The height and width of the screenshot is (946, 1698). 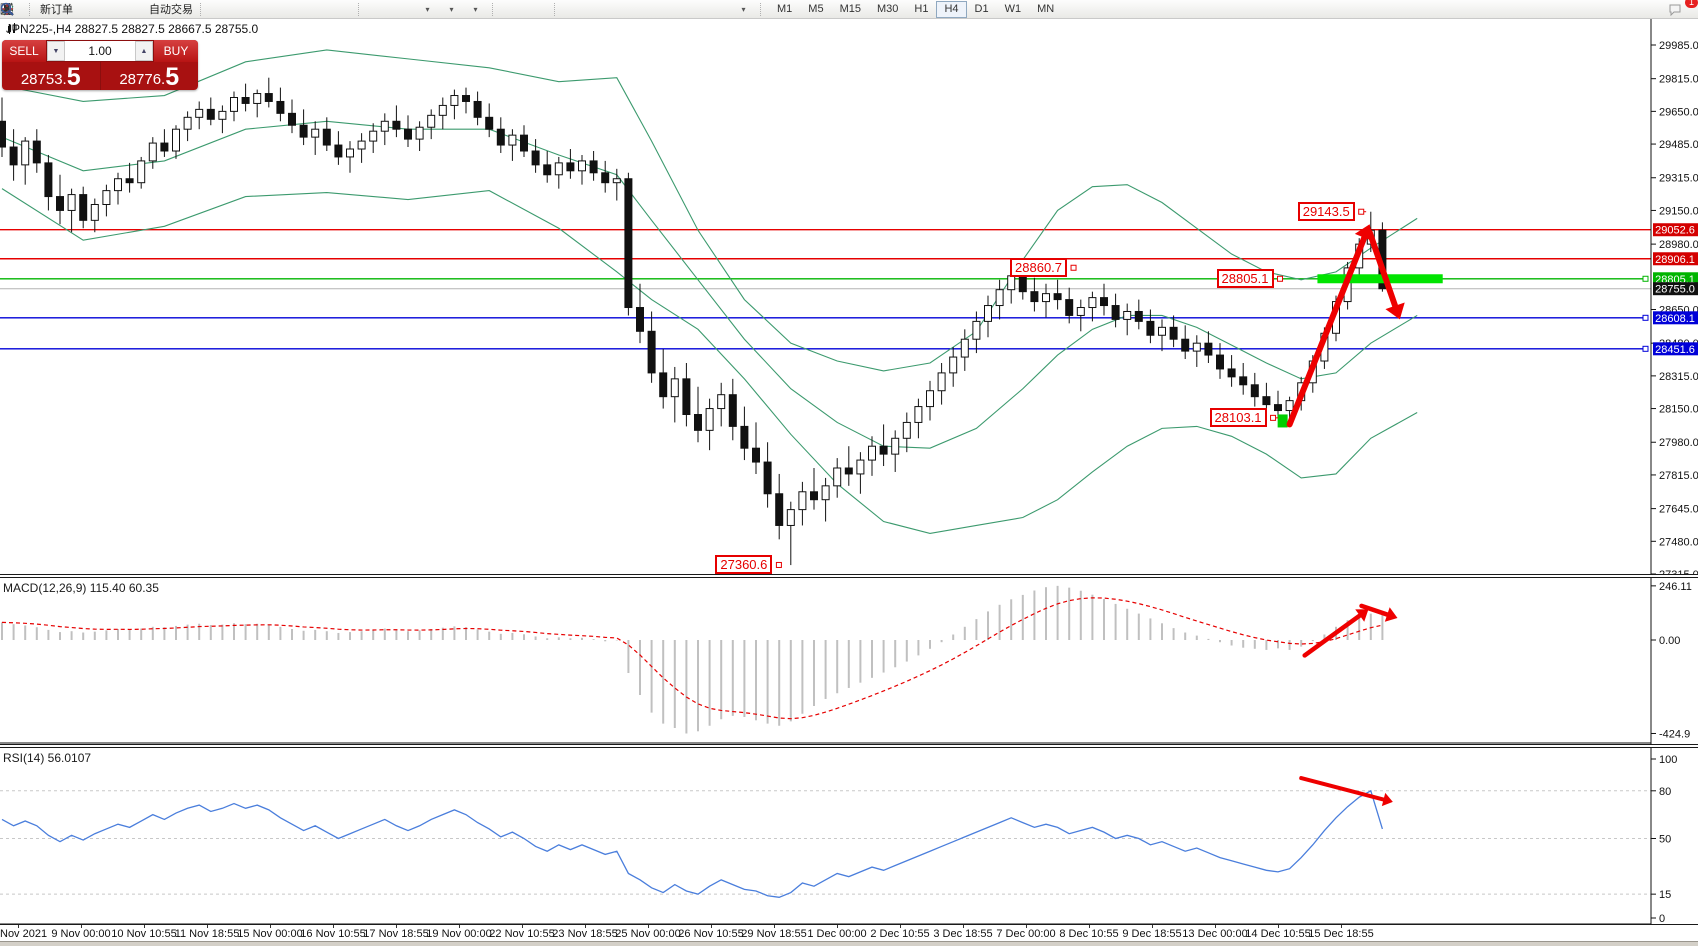 What do you see at coordinates (1345, 326) in the screenshot?
I see `trend-arrows` at bounding box center [1345, 326].